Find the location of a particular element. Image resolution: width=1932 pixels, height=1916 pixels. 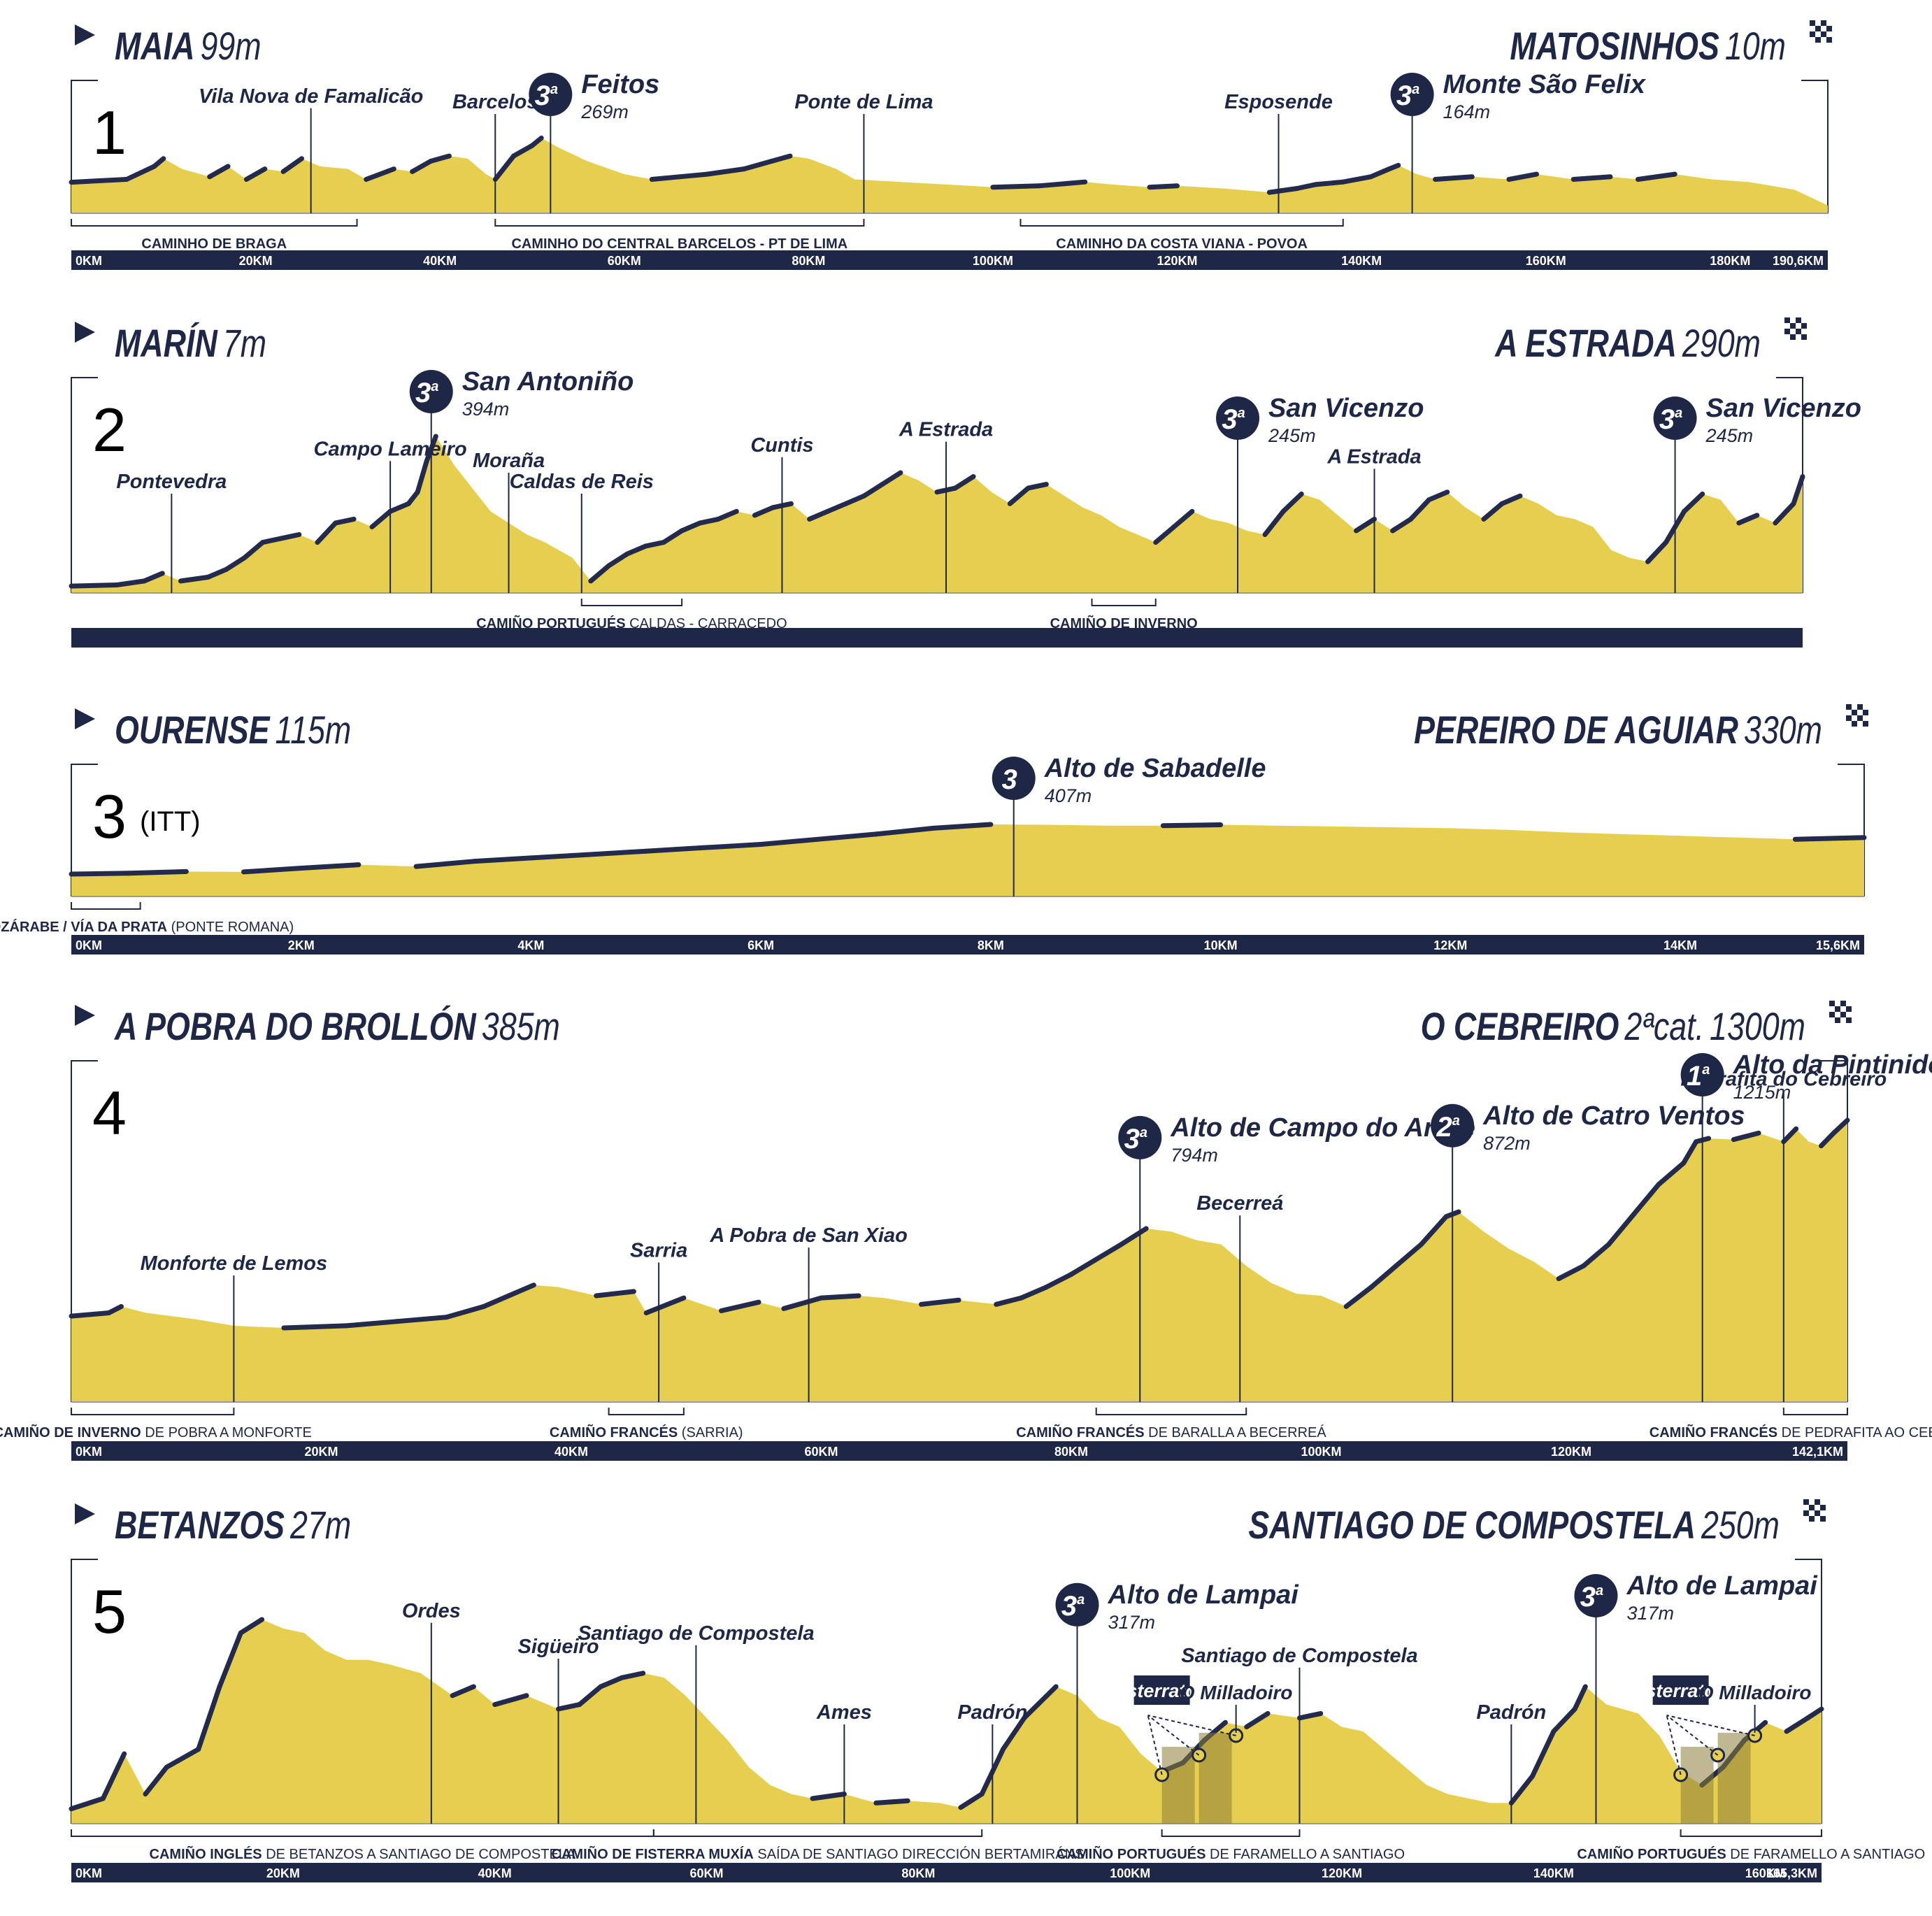

town-marker: Vila Nova de Famalicão is located at coordinates (311, 149).